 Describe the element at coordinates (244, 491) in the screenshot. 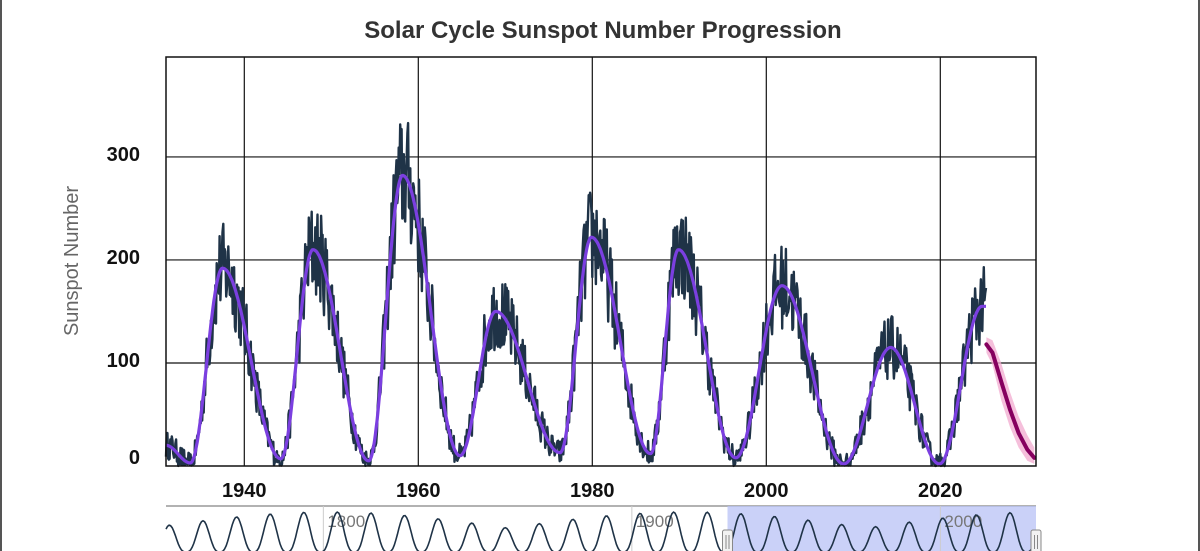

I see `x-tick-label: 1940` at that location.